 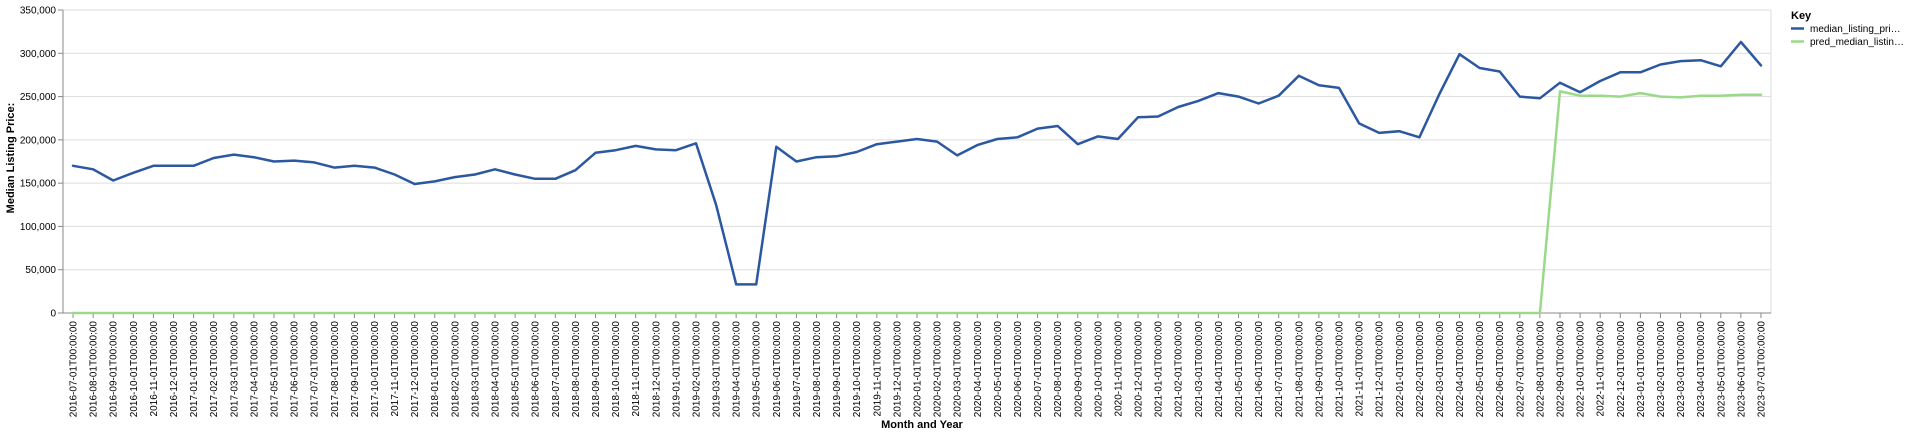 I want to click on x-tick-label: 2019-01-01T00:00:00, so click(x=676, y=369).